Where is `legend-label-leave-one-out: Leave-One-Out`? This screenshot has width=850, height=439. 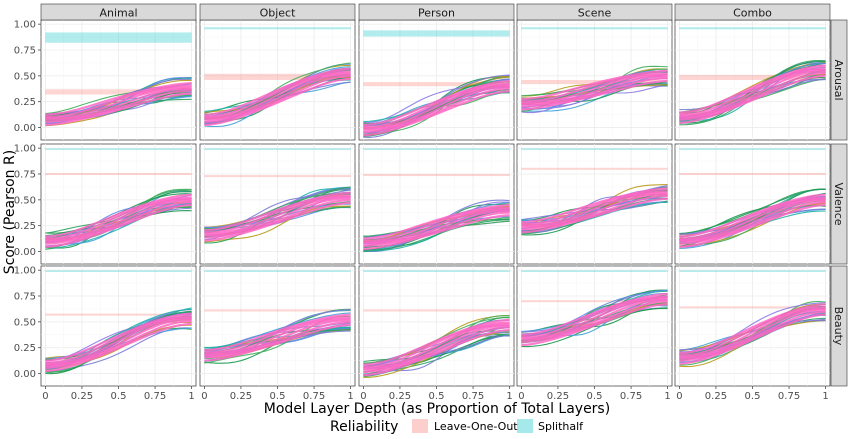
legend-label-leave-one-out: Leave-One-Out is located at coordinates (476, 426).